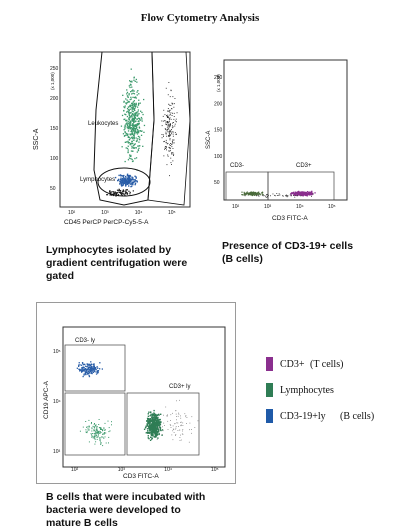 The width and height of the screenshot is (400, 532). What do you see at coordinates (105, 213) in the screenshot?
I see `x-tick-label: 10³` at bounding box center [105, 213].